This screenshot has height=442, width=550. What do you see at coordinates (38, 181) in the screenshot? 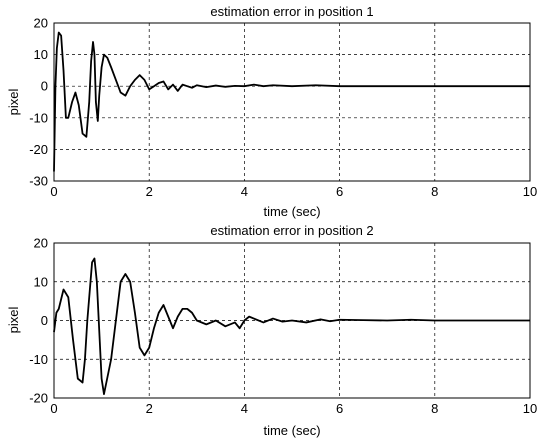
I see `y-tick-label: -30` at bounding box center [38, 181].